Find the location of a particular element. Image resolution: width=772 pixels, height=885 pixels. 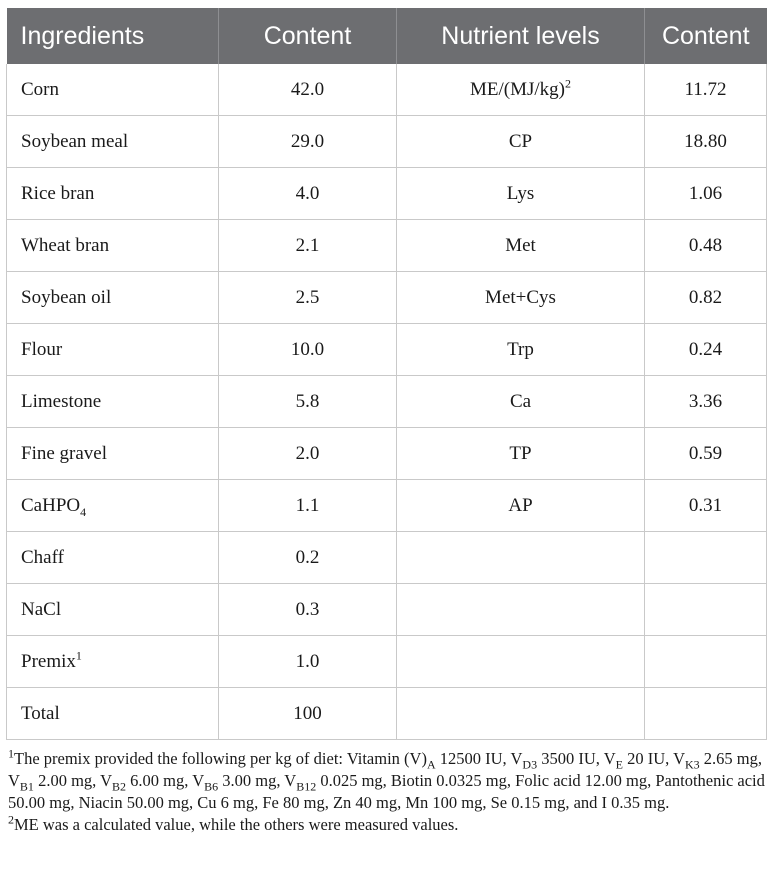

nutrient-cell: Ca is located at coordinates (520, 401).